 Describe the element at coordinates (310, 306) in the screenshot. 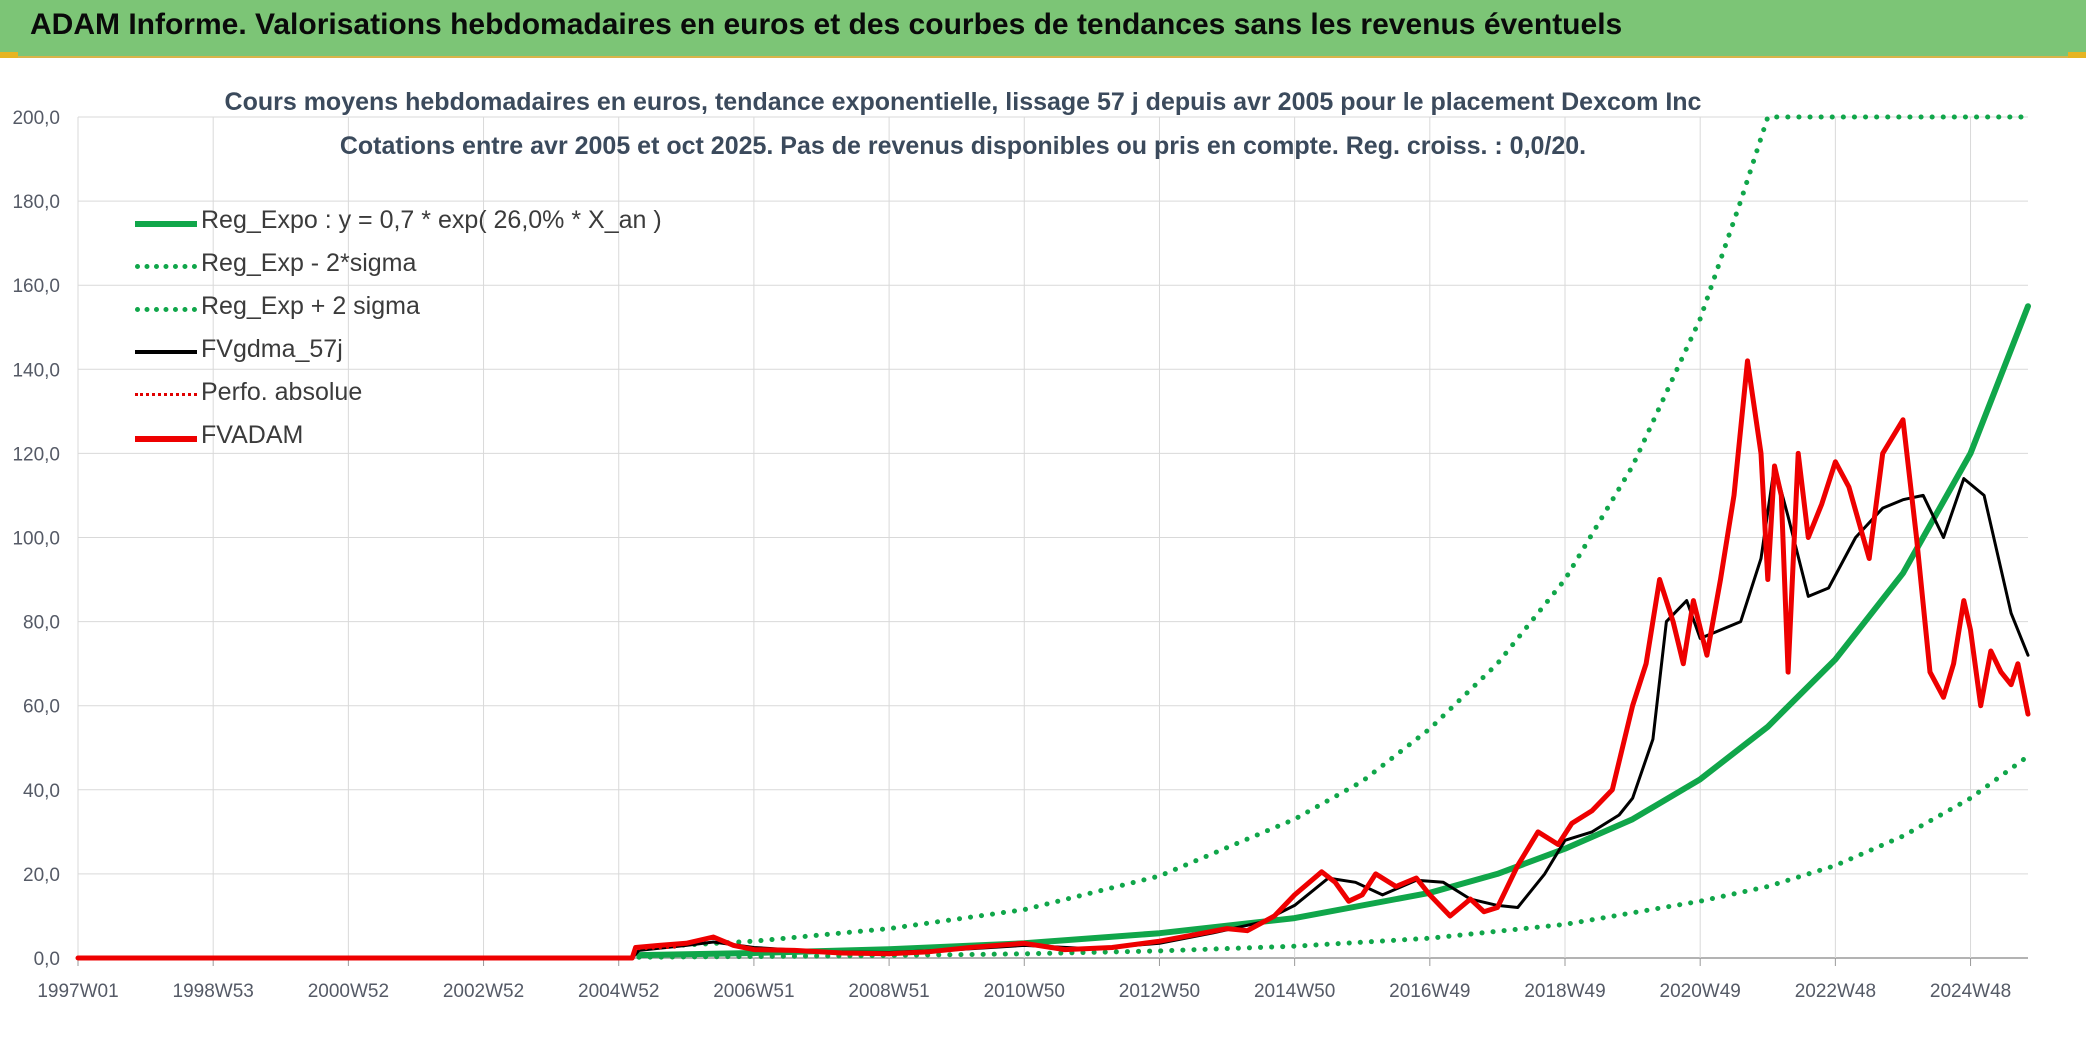

I see `legend-label-reg-exp-plus: Reg_Exp + 2 sigma` at that location.